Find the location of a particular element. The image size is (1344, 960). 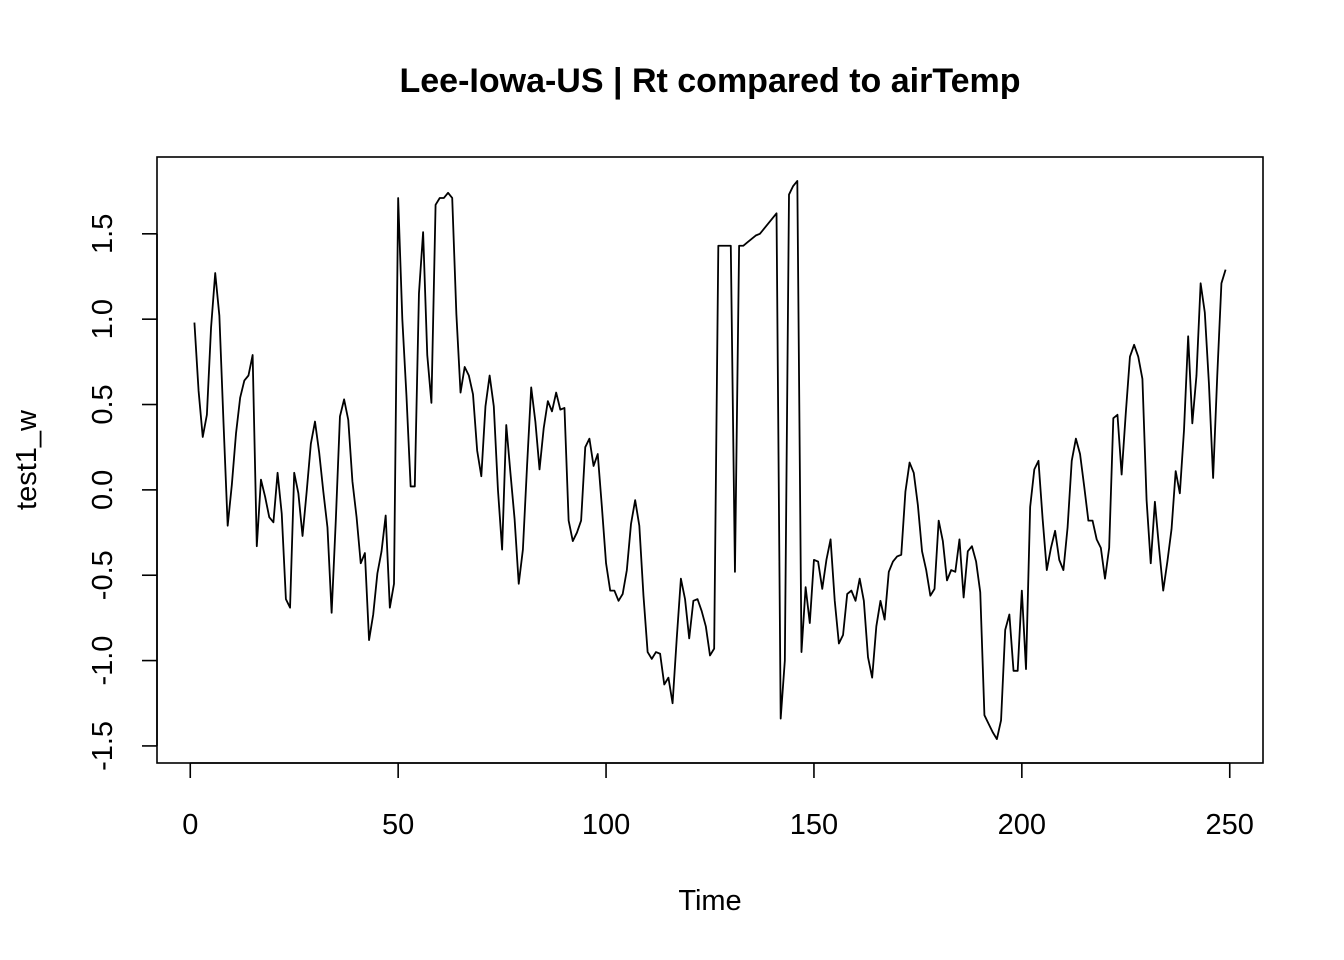

x-axis-label: Time is located at coordinates (709, 901).